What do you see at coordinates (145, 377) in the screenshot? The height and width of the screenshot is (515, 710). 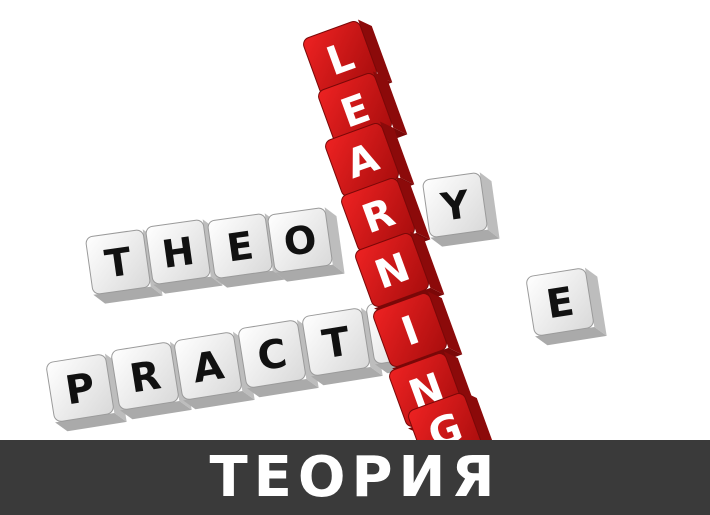 I see `practice-cube-2-letter: R` at bounding box center [145, 377].